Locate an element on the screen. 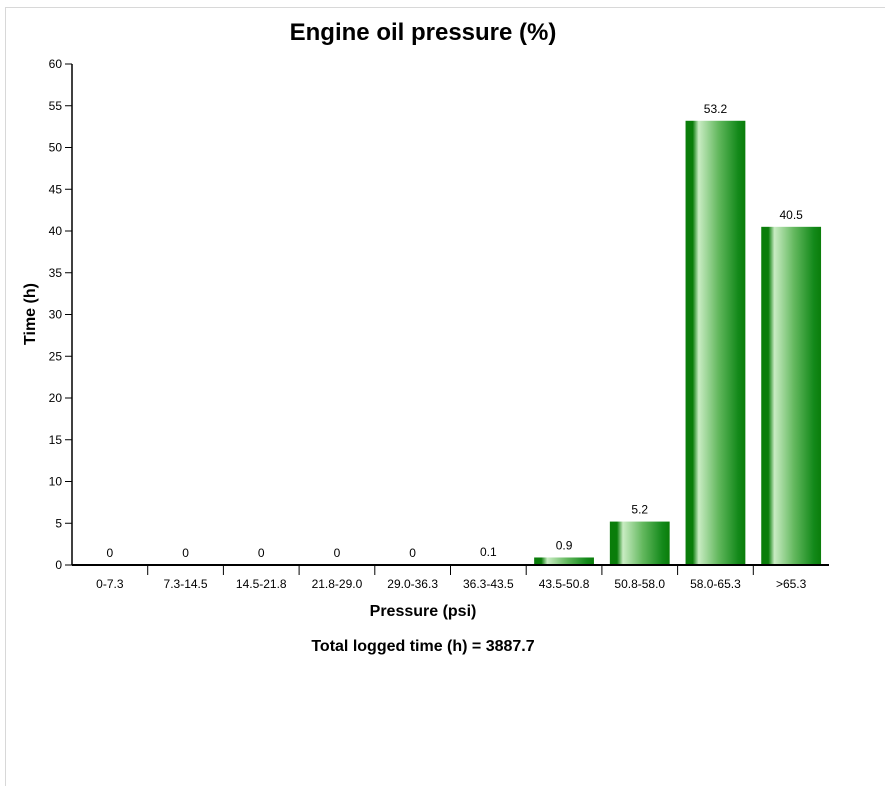 Image resolution: width=886 pixels, height=787 pixels. x-tick-label: 58.0-65.3 is located at coordinates (715, 584).